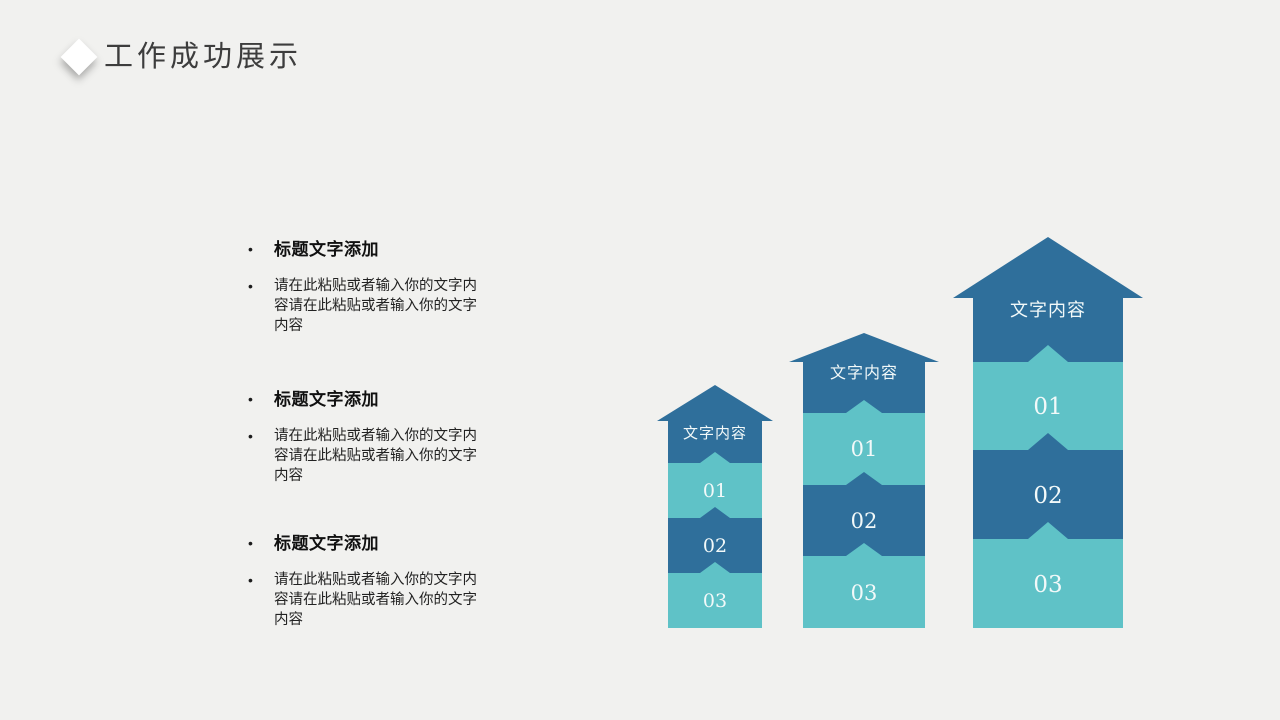 This screenshot has width=1280, height=720. I want to click on slide-header: 工作成功展示, so click(640, 50).